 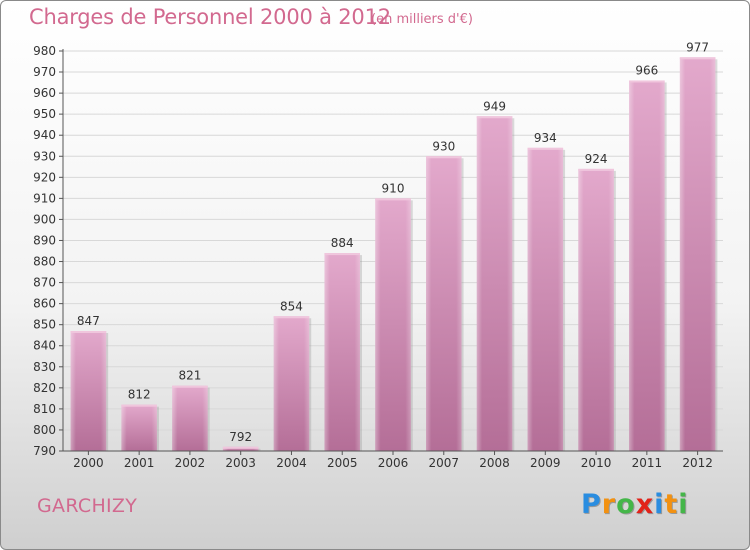 What do you see at coordinates (44, 240) in the screenshot?
I see `y-tick-label: 890` at bounding box center [44, 240].